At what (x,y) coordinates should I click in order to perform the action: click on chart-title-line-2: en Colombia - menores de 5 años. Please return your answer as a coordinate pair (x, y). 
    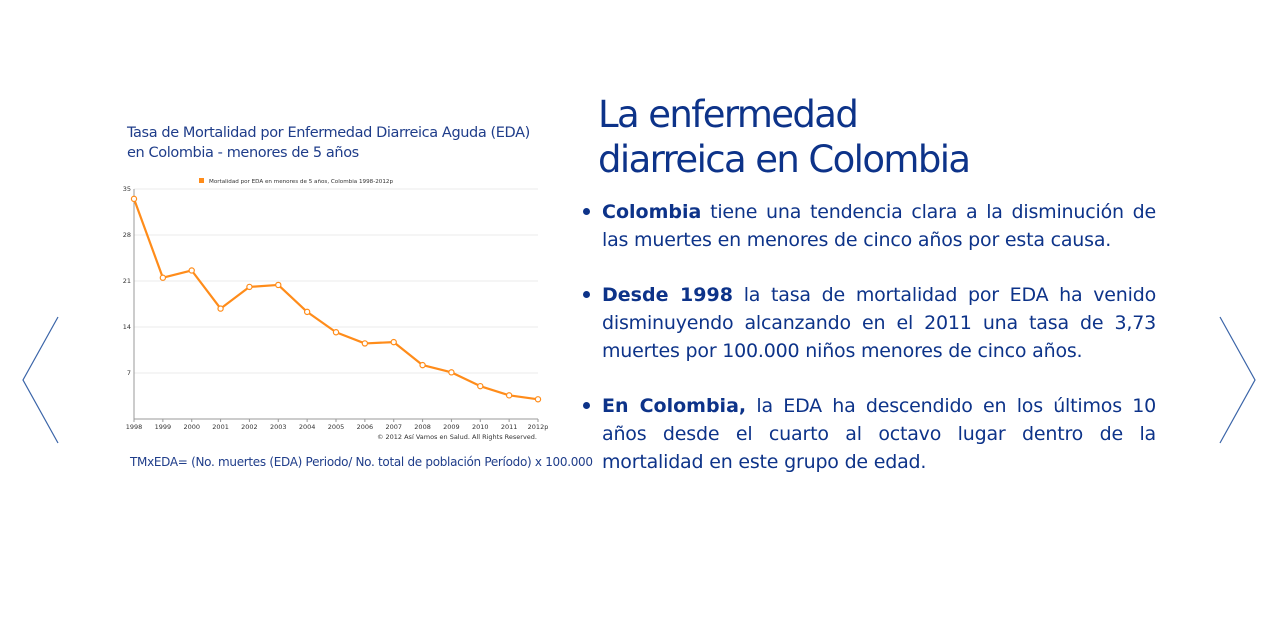
    Looking at the image, I should click on (243, 153).